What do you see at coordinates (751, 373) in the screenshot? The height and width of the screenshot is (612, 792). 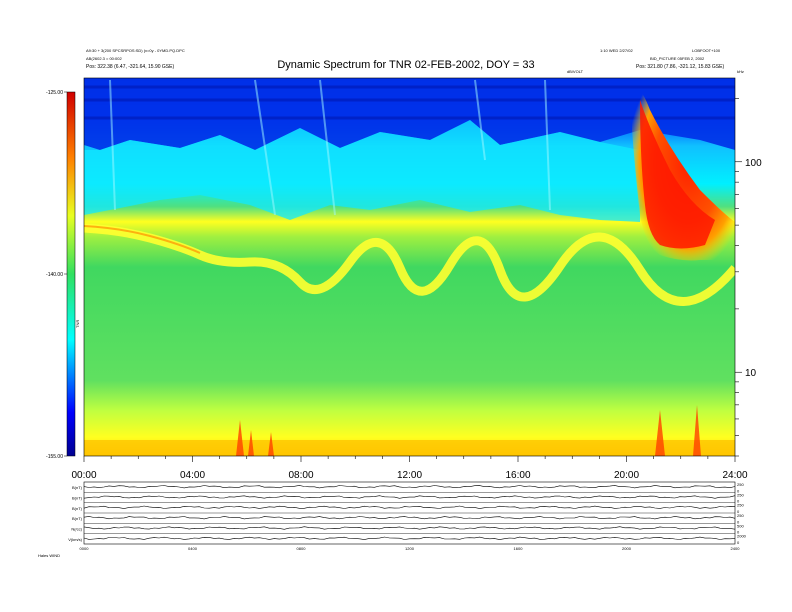 I see `y-tick-label-1: 10` at bounding box center [751, 373].